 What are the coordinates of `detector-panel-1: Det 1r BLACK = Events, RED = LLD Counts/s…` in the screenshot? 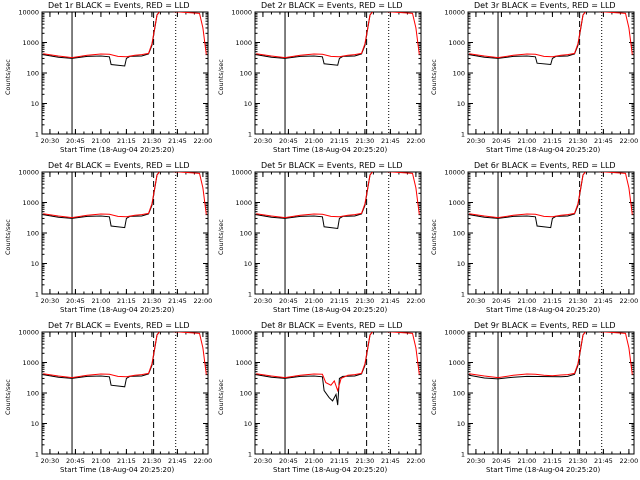 It's located at (106, 80).